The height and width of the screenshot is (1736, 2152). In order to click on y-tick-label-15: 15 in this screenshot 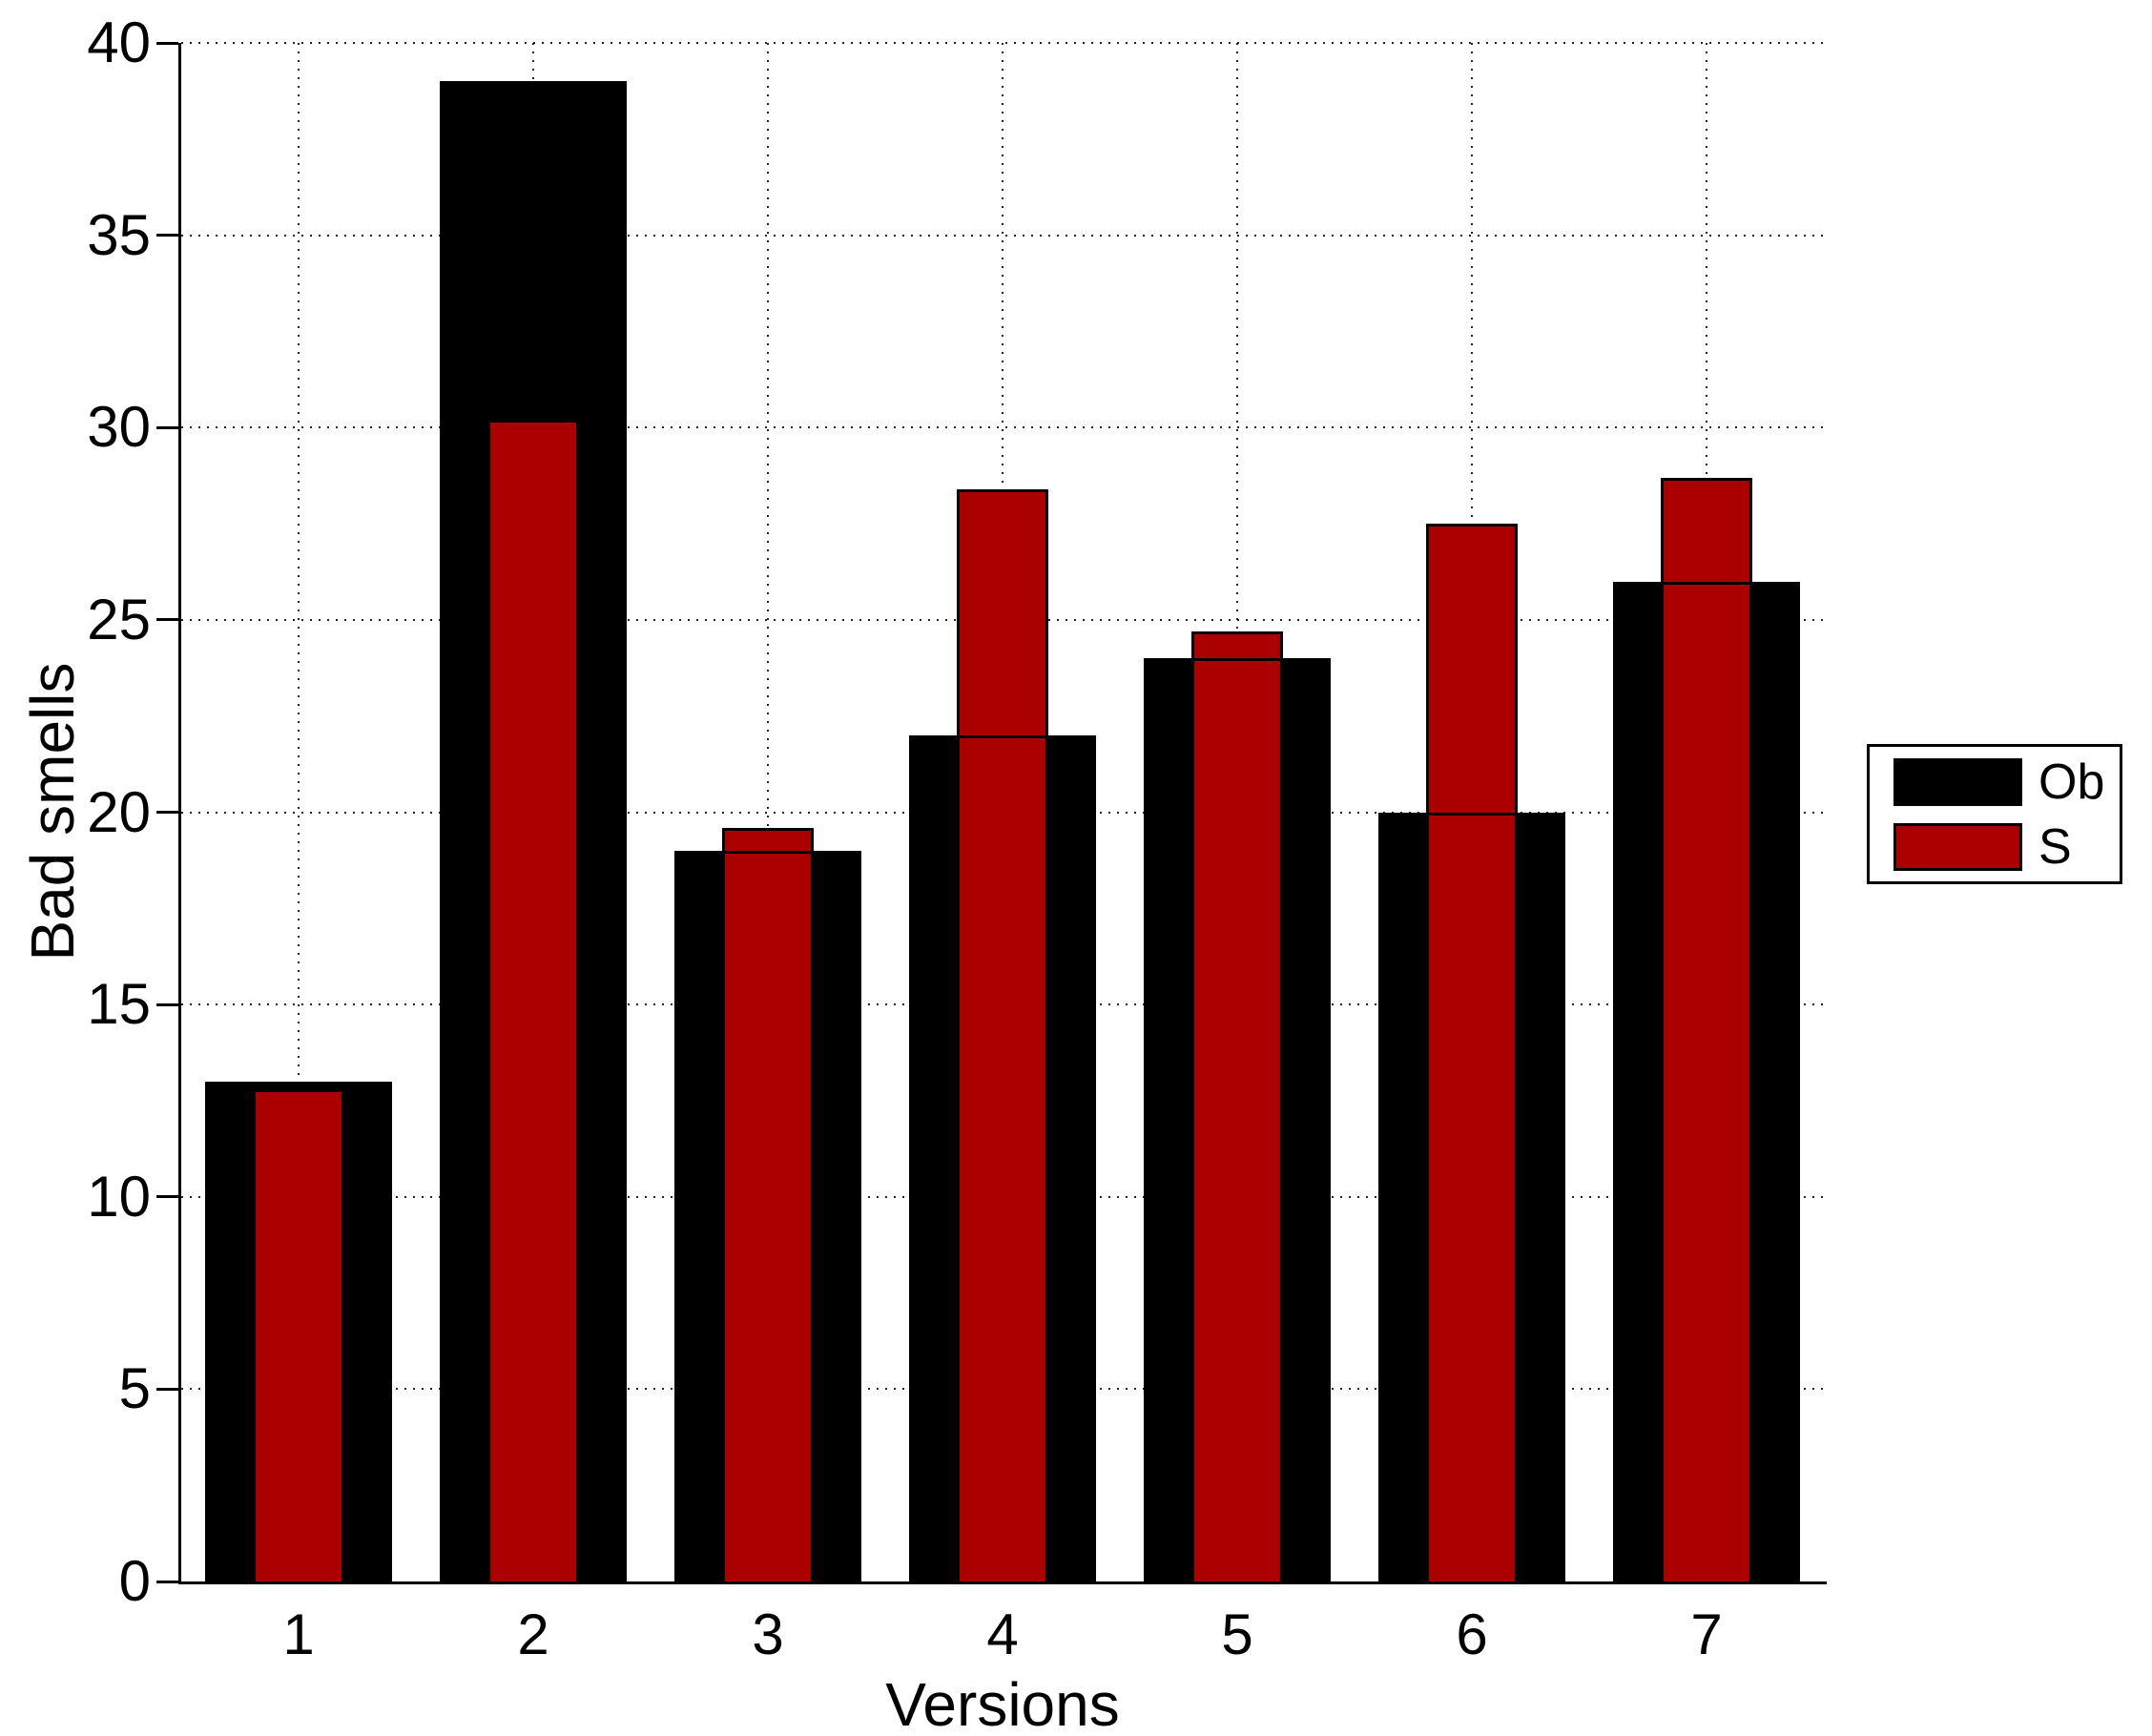, I will do `click(119, 1004)`.